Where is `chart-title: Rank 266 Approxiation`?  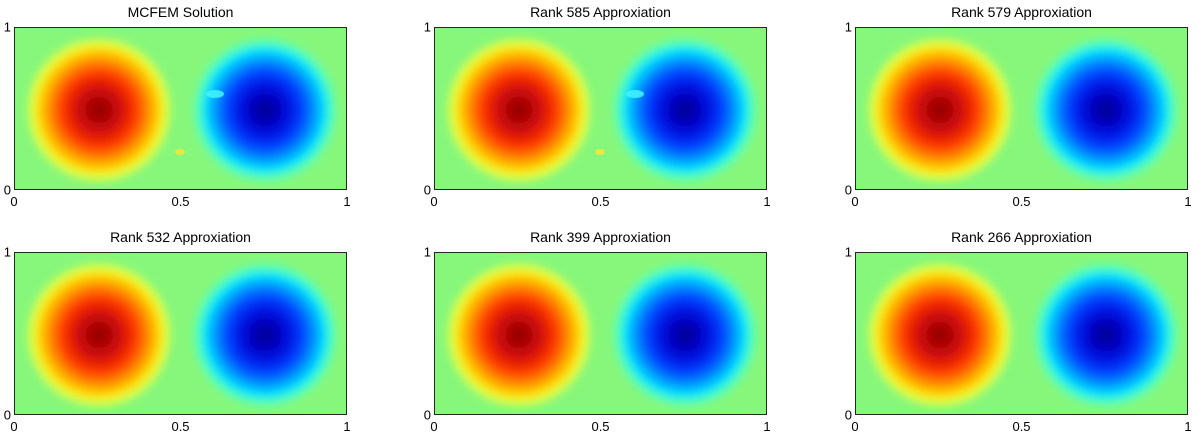 chart-title: Rank 266 Approxiation is located at coordinates (1021, 237).